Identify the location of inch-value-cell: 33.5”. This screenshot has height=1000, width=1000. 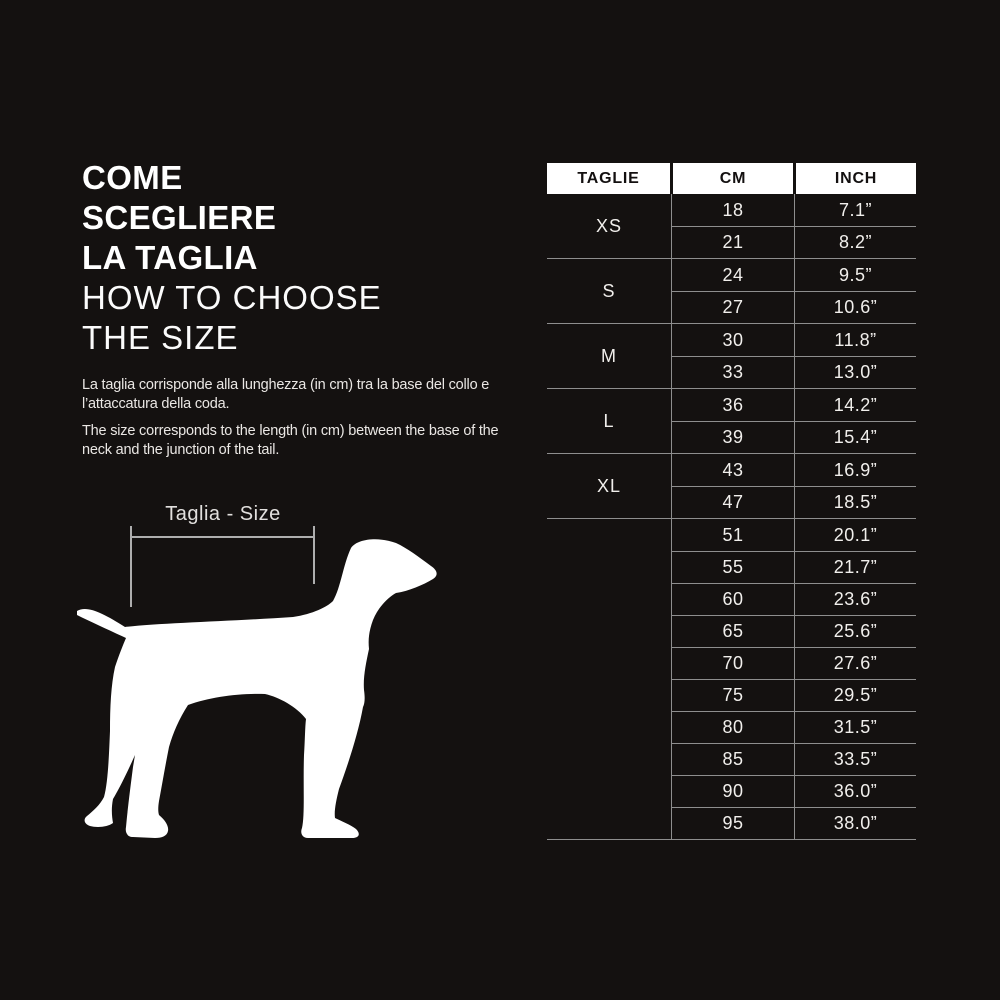
(855, 759).